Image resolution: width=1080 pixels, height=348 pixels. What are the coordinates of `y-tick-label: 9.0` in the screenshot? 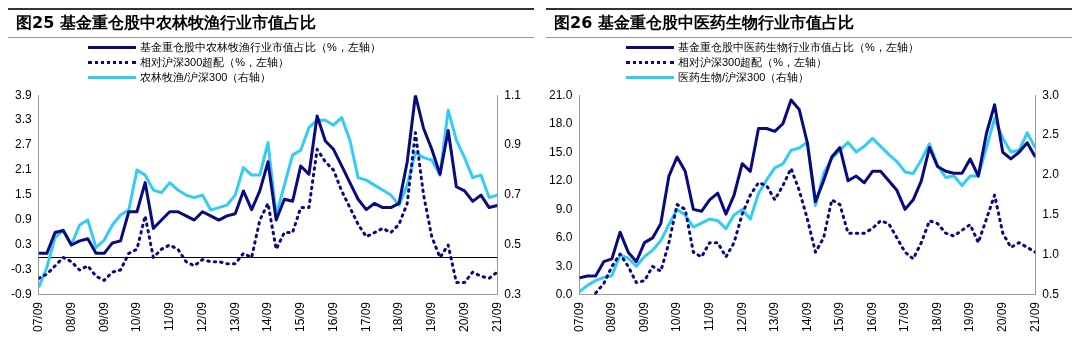 It's located at (564, 208).